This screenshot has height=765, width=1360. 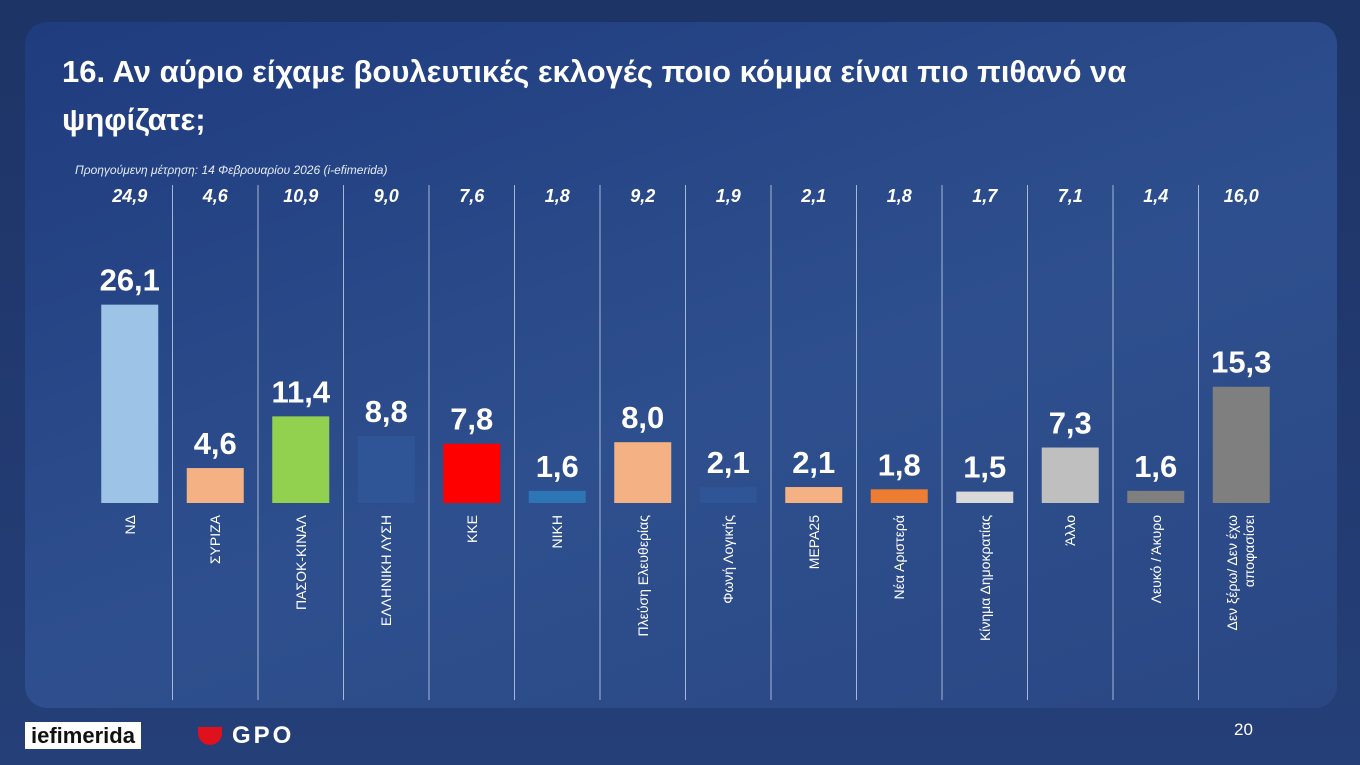 What do you see at coordinates (642, 417) in the screenshot?
I see `value-label: 8,0` at bounding box center [642, 417].